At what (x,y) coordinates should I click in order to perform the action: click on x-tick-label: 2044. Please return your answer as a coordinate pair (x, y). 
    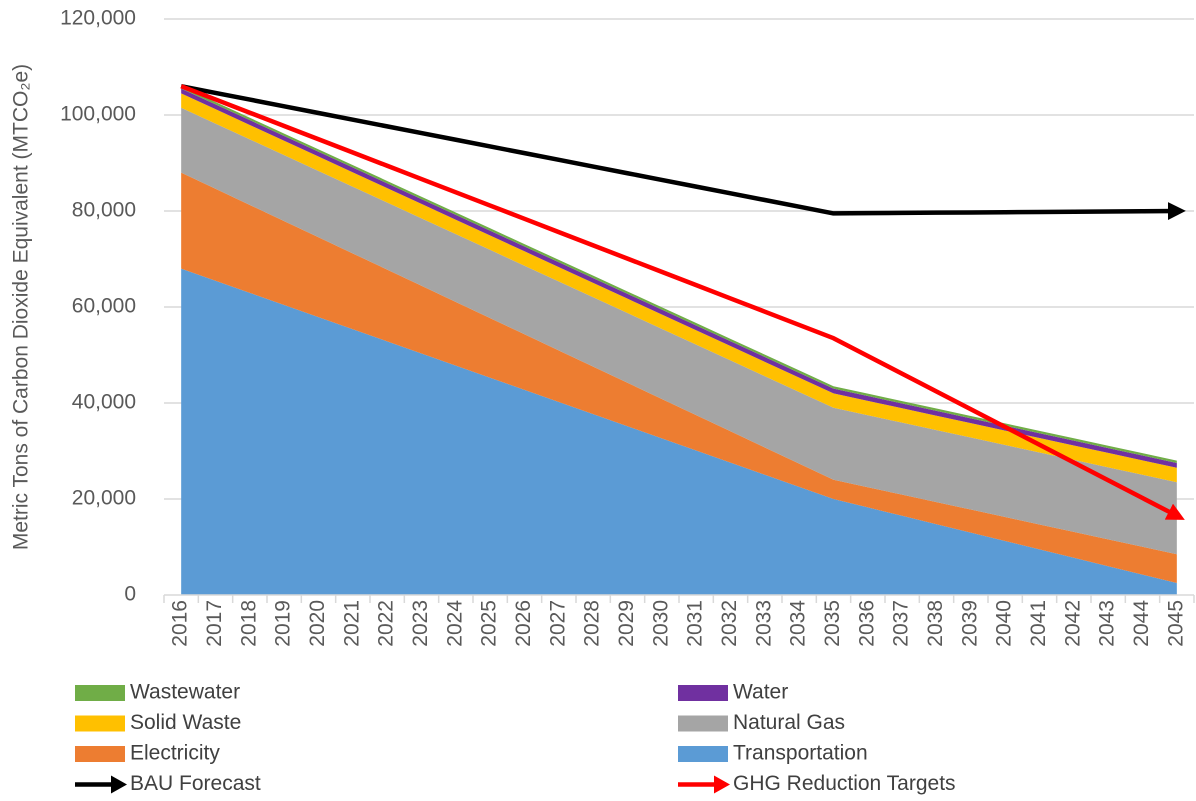
    Looking at the image, I should click on (1141, 623).